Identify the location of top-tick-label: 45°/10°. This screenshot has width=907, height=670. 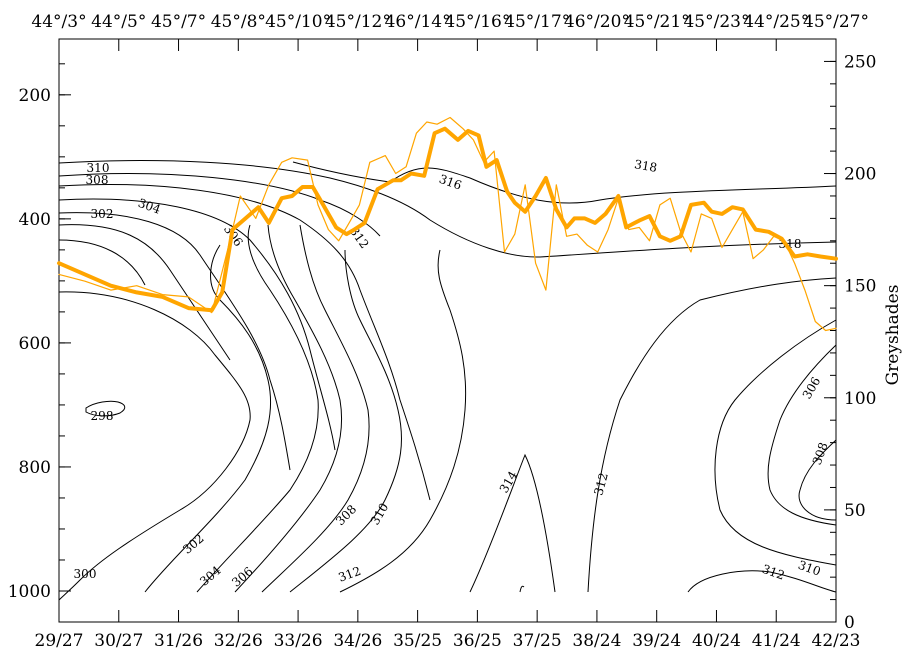
(298, 22).